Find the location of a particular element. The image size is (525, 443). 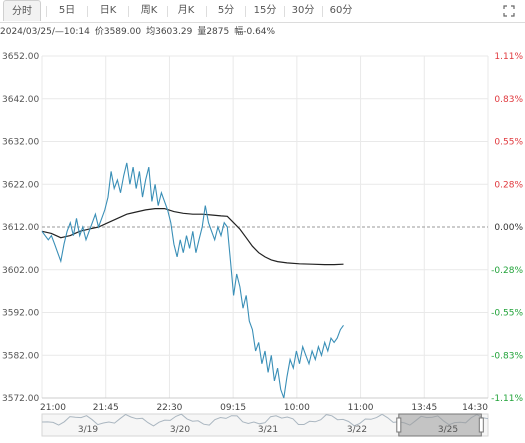

percent-tick-label: 0.55% is located at coordinates (508, 143).